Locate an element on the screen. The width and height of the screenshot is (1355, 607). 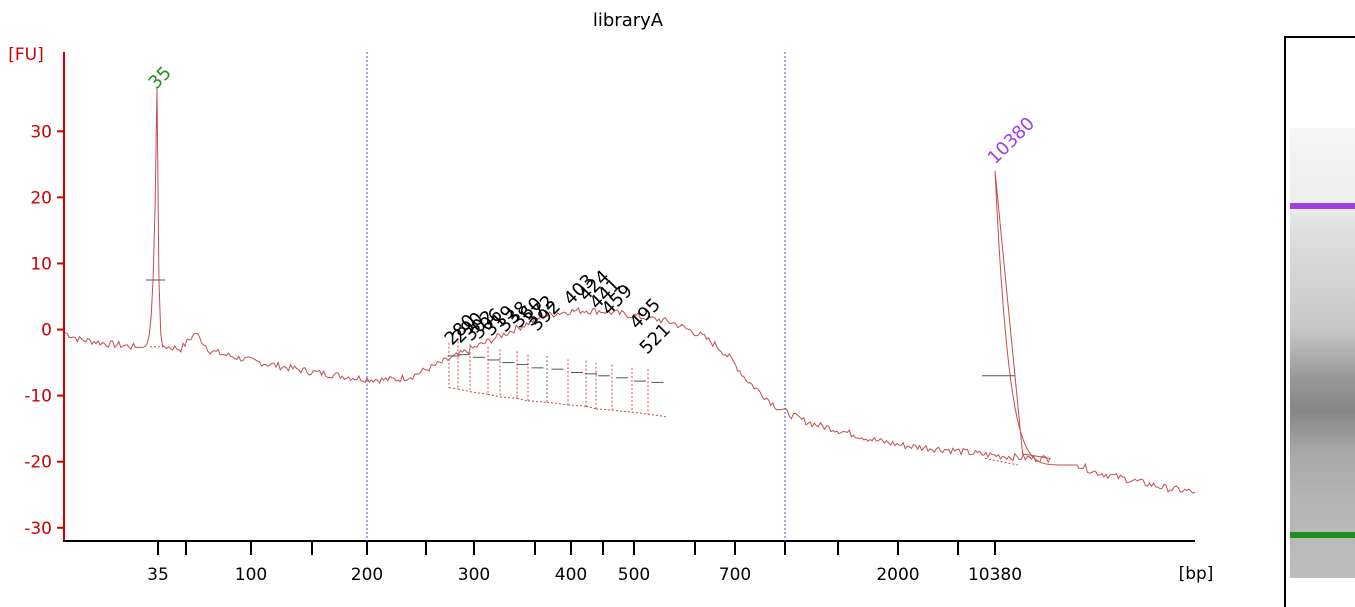
x-tick-label: 400 is located at coordinates (571, 575).